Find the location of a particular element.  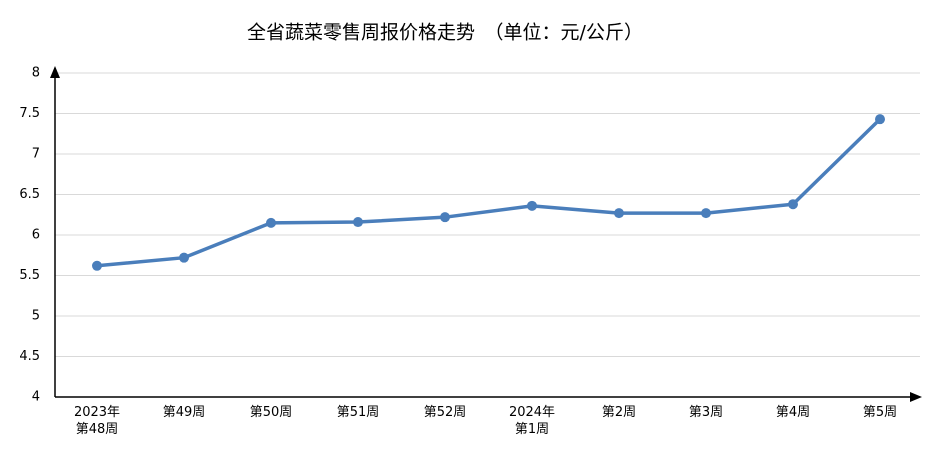

x-tick-label: 第50周 is located at coordinates (271, 412).